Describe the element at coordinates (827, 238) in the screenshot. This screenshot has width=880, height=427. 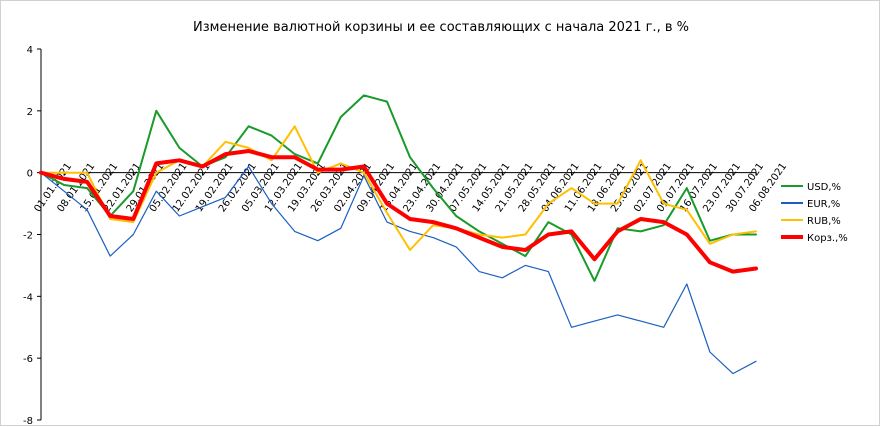
I see `legend-label: Корз.,%` at that location.